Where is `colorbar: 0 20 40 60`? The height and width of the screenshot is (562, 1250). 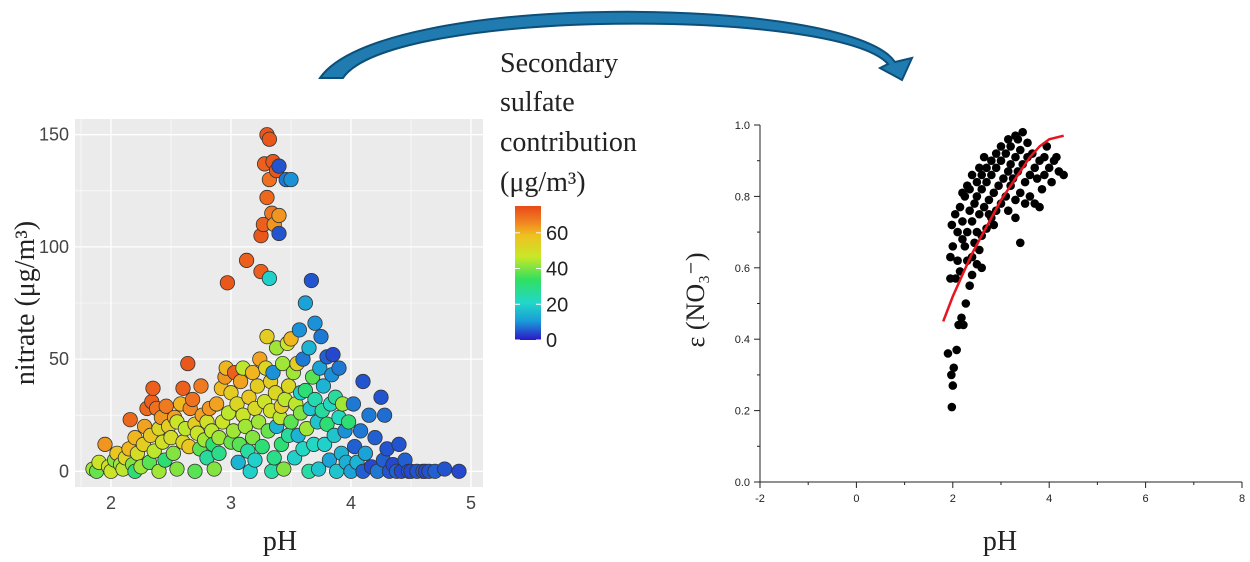
colorbar: 0 20 40 60 is located at coordinates (541, 279).